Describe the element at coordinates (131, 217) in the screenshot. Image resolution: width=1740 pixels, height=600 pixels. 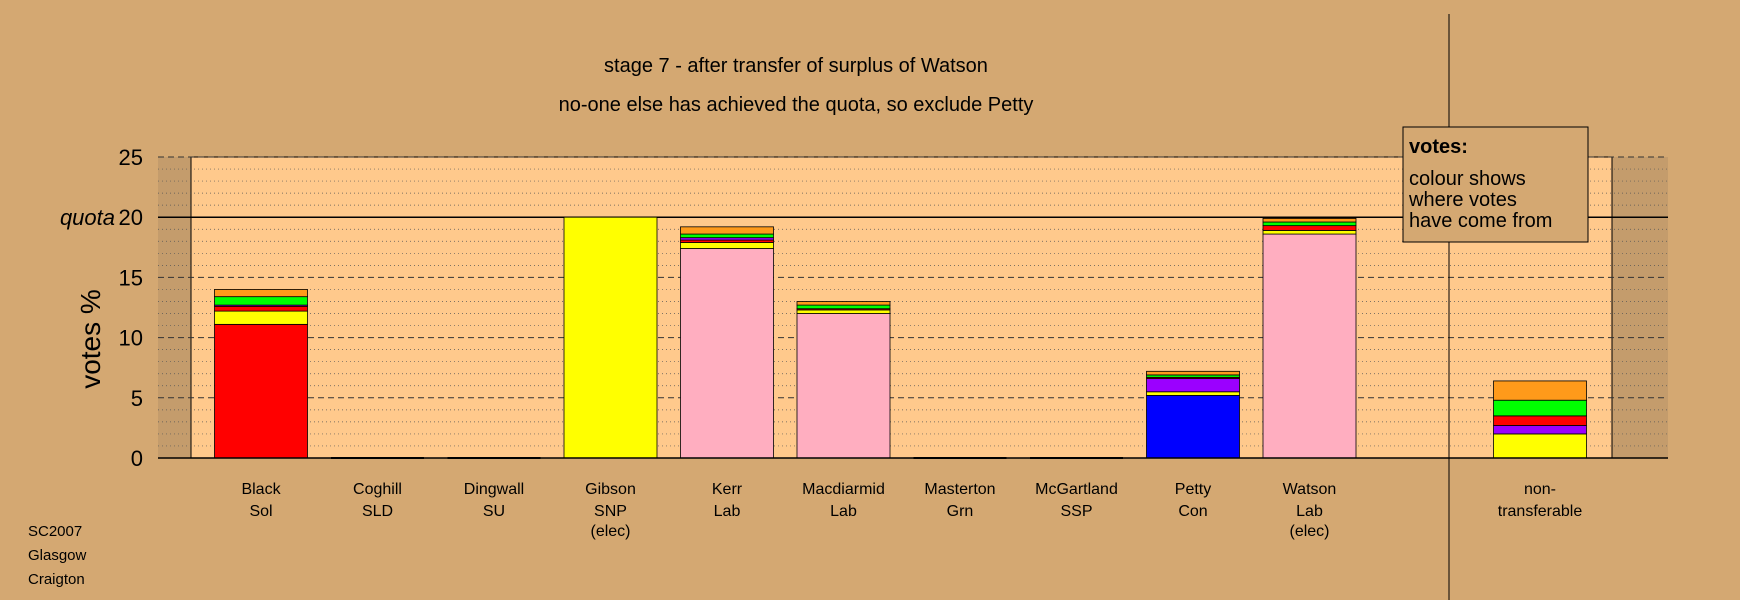
I see `y-tick-label: 20` at that location.